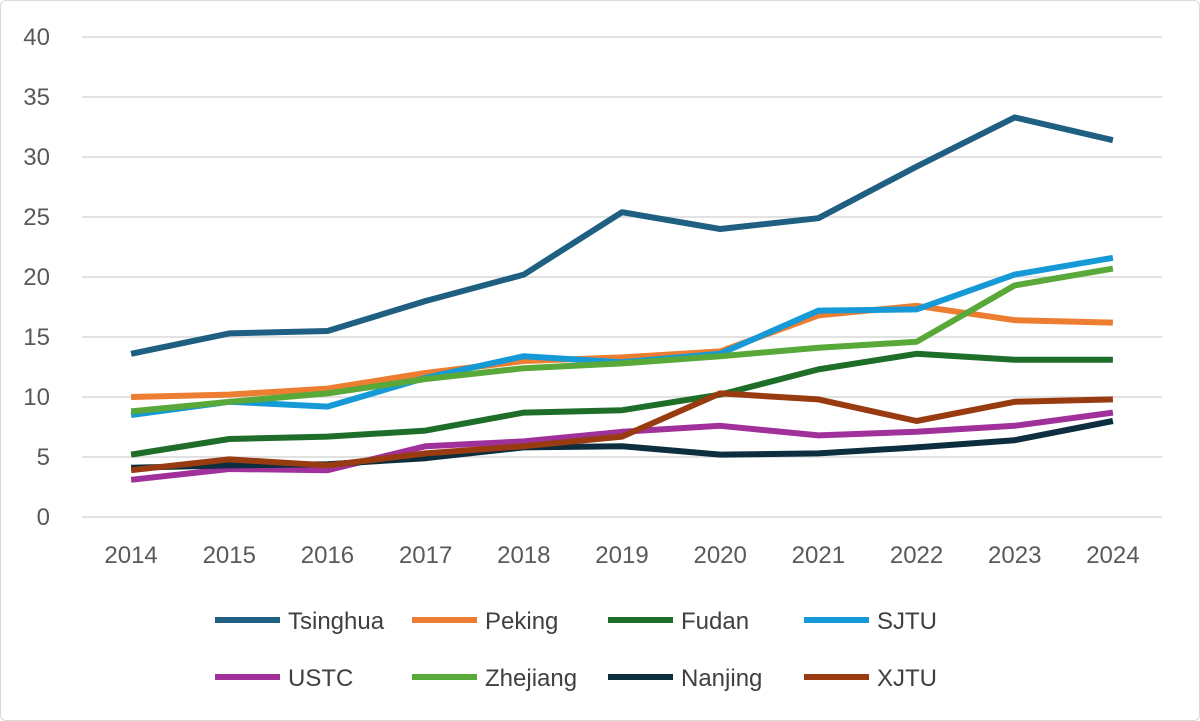 The image size is (1200, 721). I want to click on y-tick-label: 35, so click(36, 97).